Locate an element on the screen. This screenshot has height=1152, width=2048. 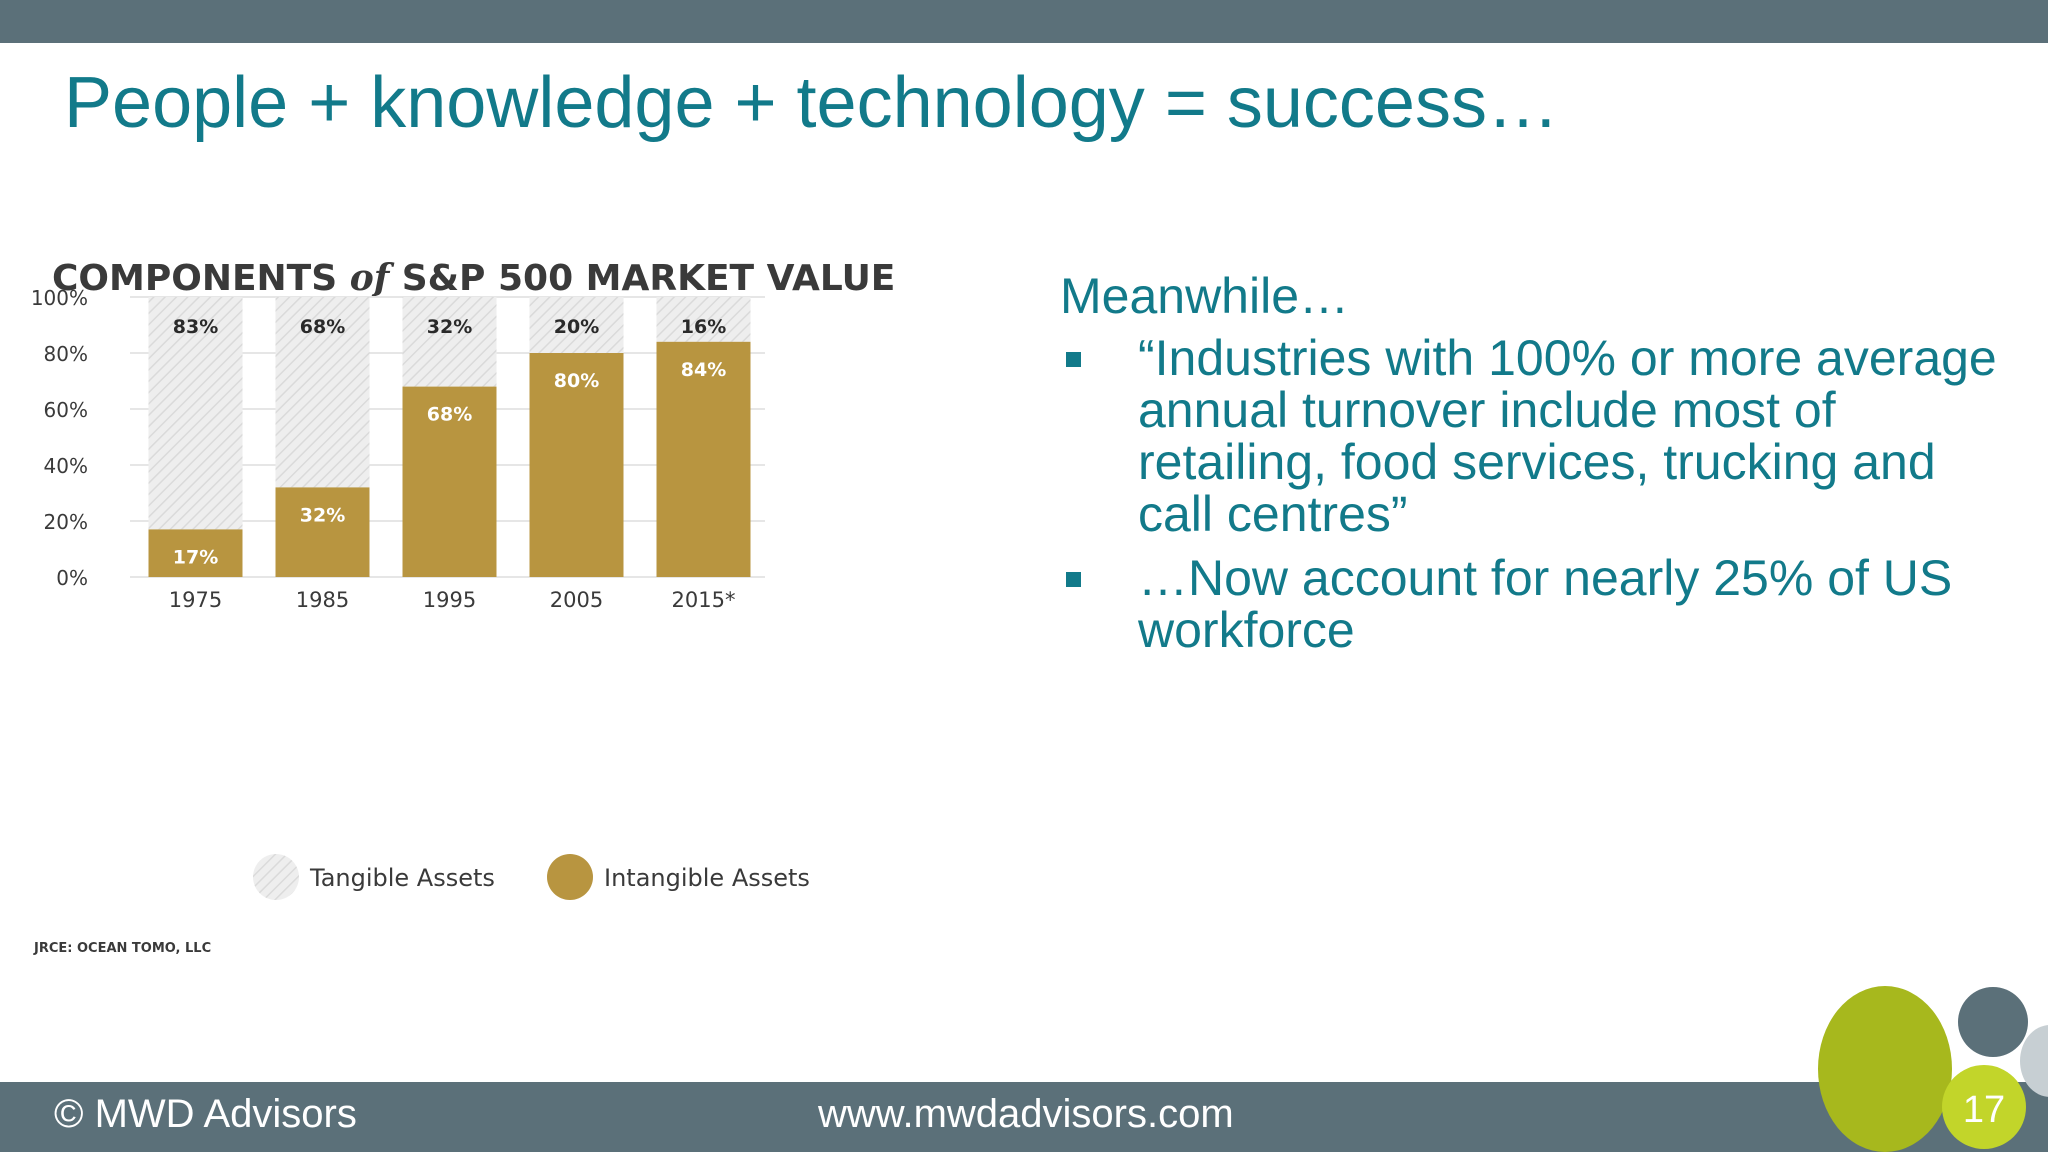
footer-bar: © MWD Advisors www.mwdadvisors.com is located at coordinates (1024, 1117).